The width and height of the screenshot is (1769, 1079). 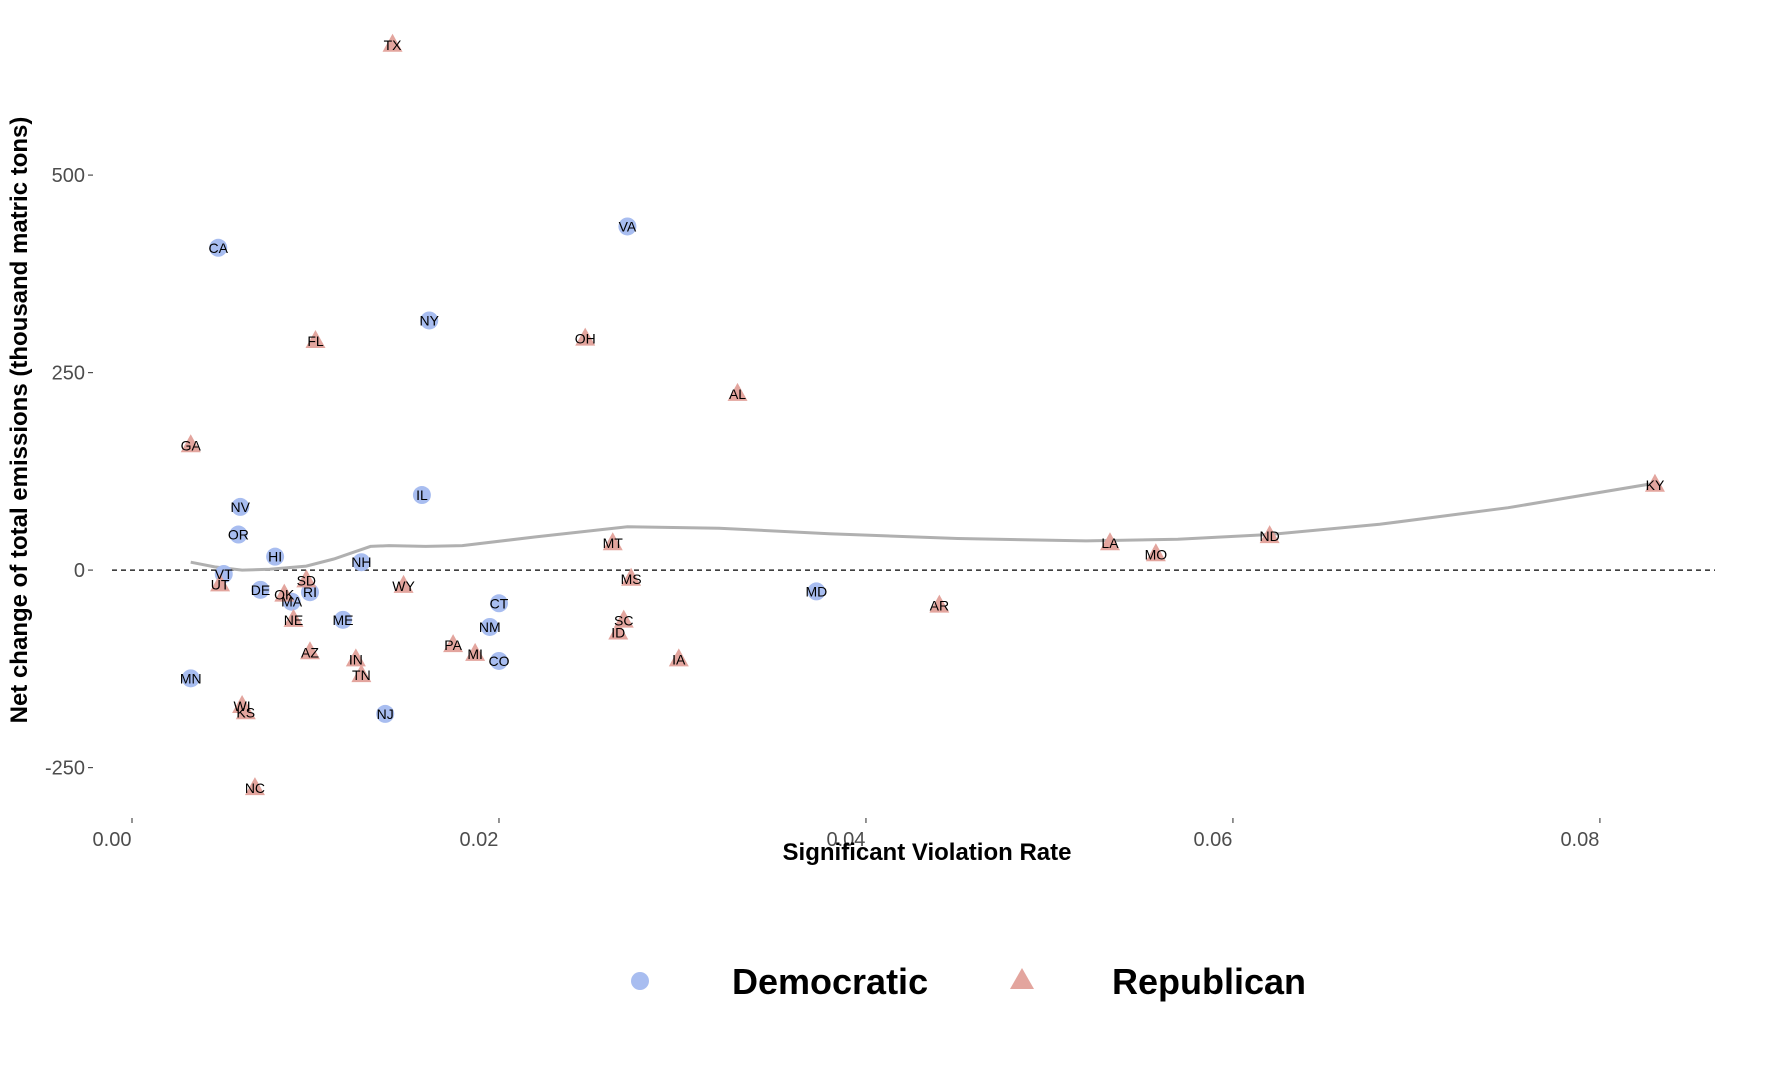 I want to click on point-marker-in, so click(x=355, y=657).